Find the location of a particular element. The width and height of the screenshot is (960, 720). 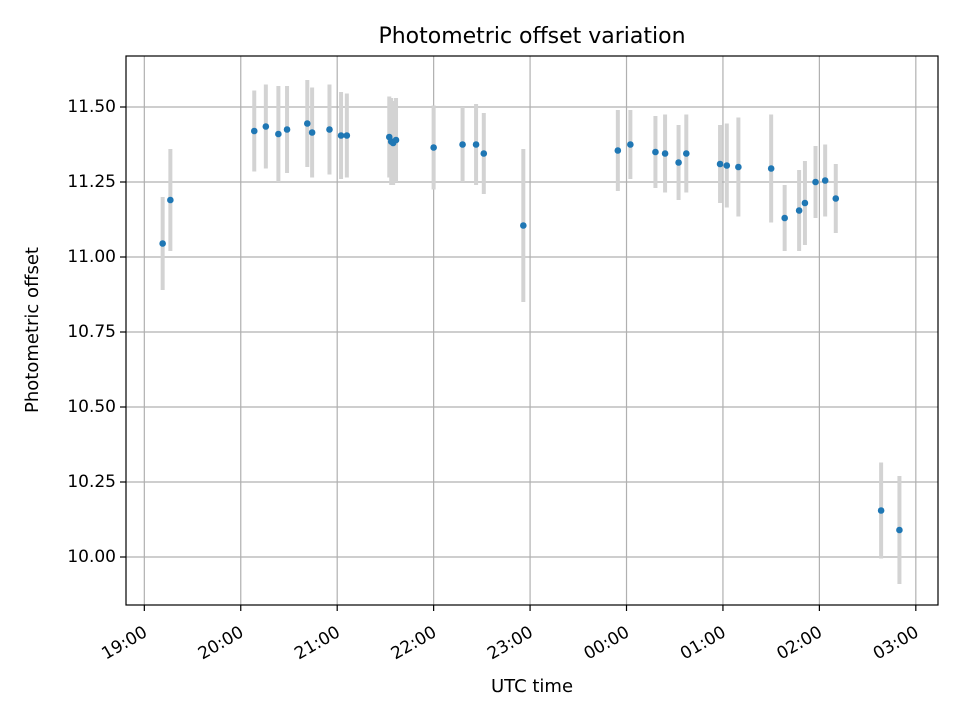

y-axis-label: Photometric offset is located at coordinates (32, 330).